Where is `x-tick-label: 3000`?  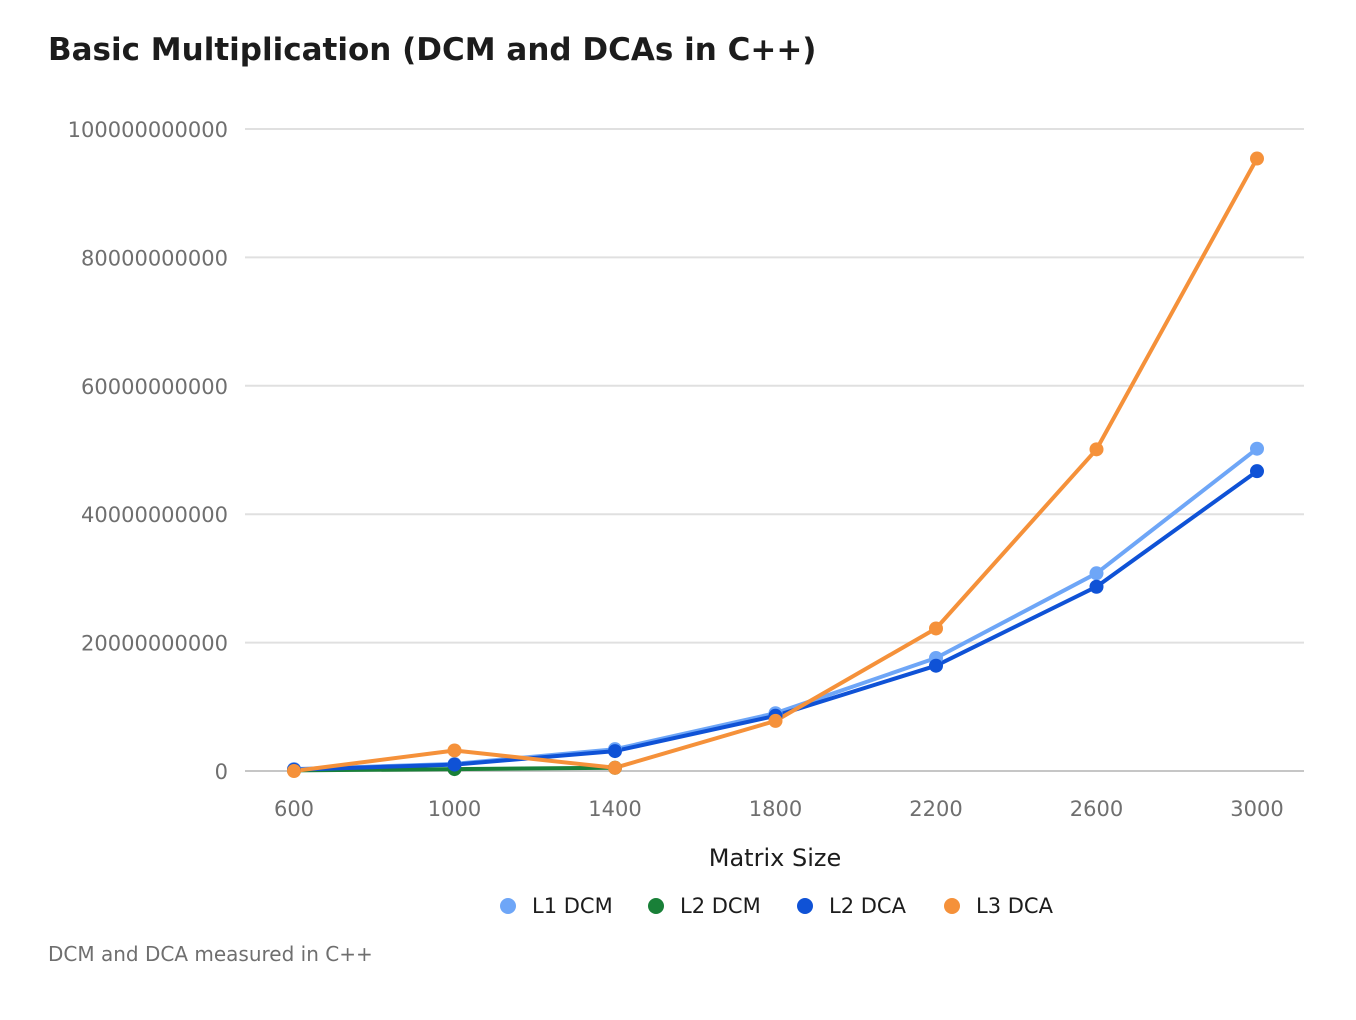 x-tick-label: 3000 is located at coordinates (1256, 809).